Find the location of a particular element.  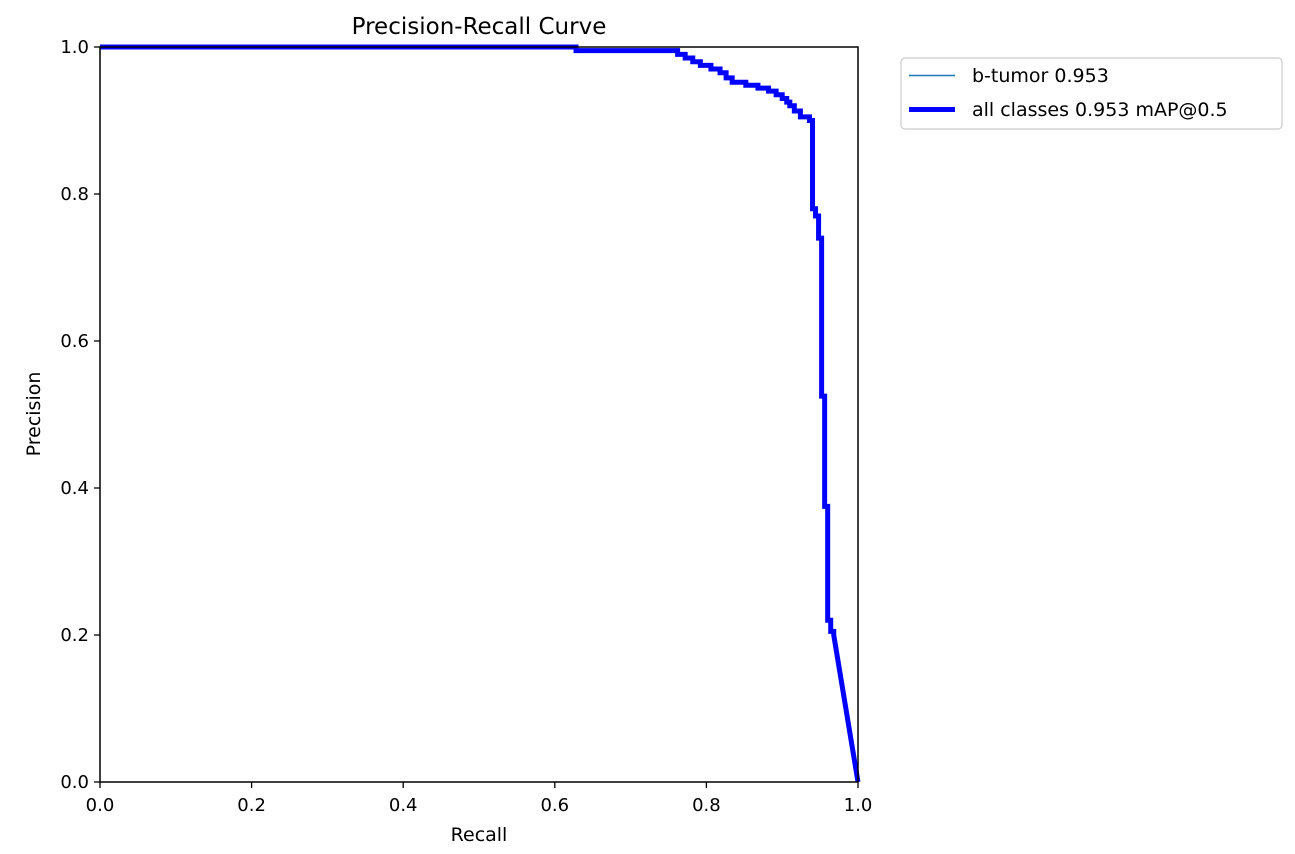

x-tick-label-0: 0.0 is located at coordinates (100, 805).